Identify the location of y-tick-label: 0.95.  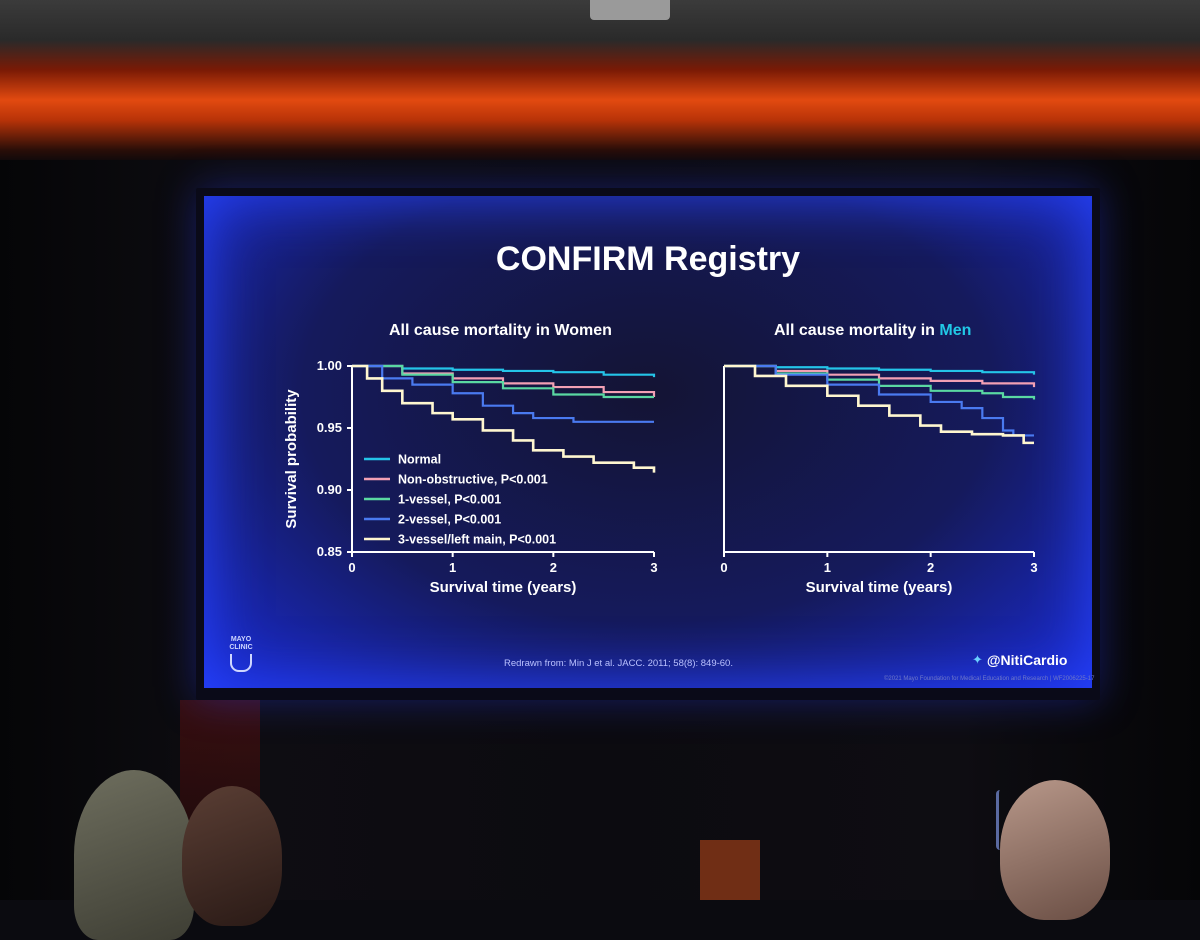
(329, 427).